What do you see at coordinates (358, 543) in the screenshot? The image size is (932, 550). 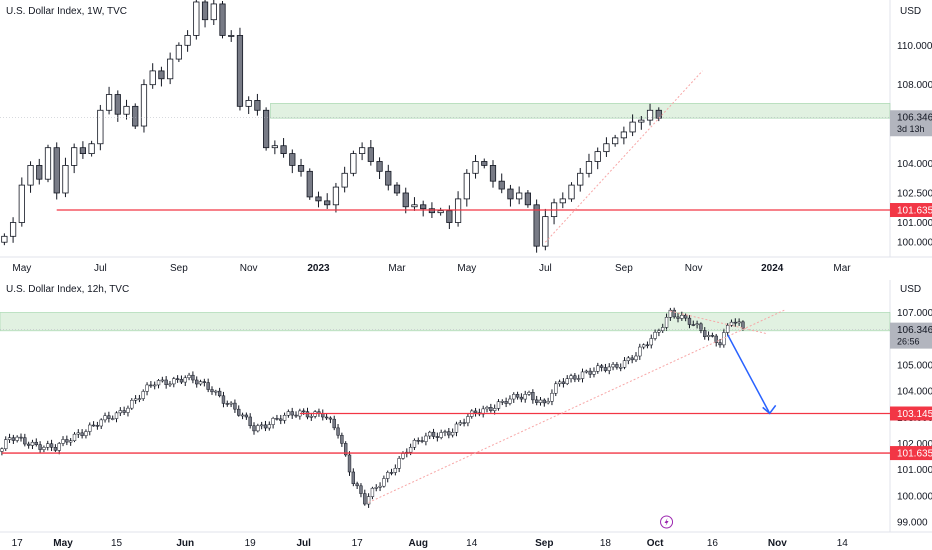 I see `x-tick-label: 17` at bounding box center [358, 543].